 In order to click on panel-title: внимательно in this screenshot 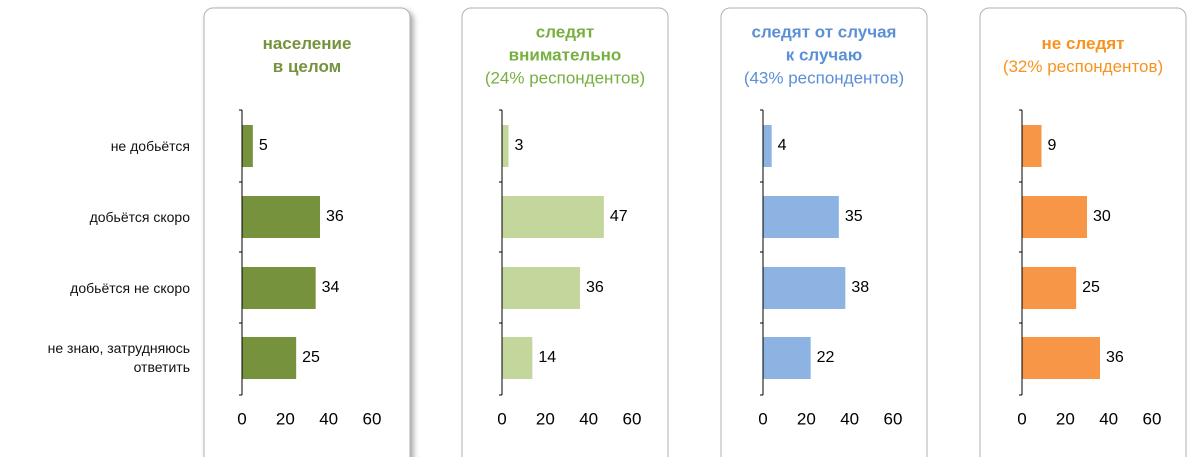, I will do `click(565, 54)`.